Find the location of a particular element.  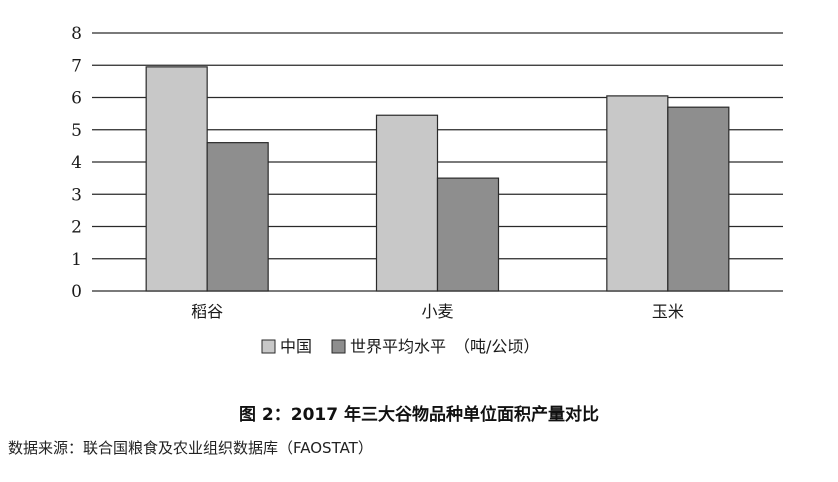

legend-label: 中国 is located at coordinates (296, 346).